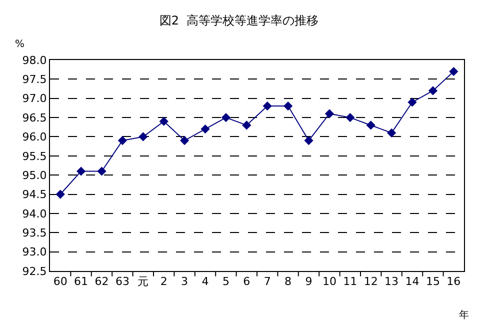 This screenshot has width=478, height=323. Describe the element at coordinates (34, 271) in the screenshot. I see `y-tick-label: 92.5` at that location.